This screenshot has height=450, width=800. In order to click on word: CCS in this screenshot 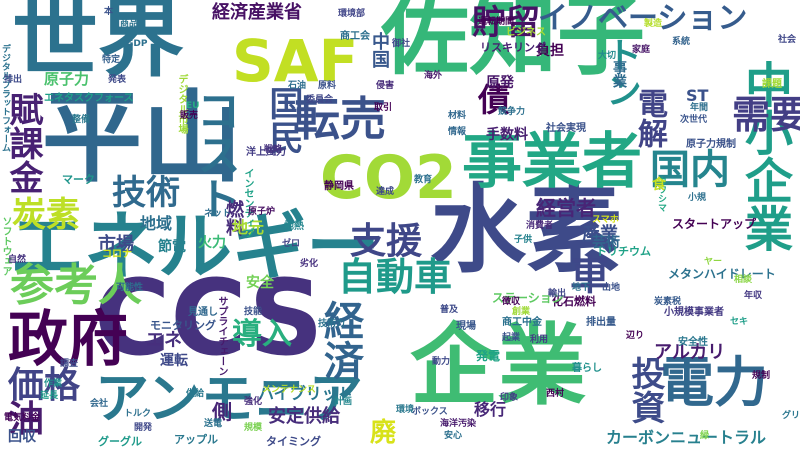, I will do `click(209, 318)`.